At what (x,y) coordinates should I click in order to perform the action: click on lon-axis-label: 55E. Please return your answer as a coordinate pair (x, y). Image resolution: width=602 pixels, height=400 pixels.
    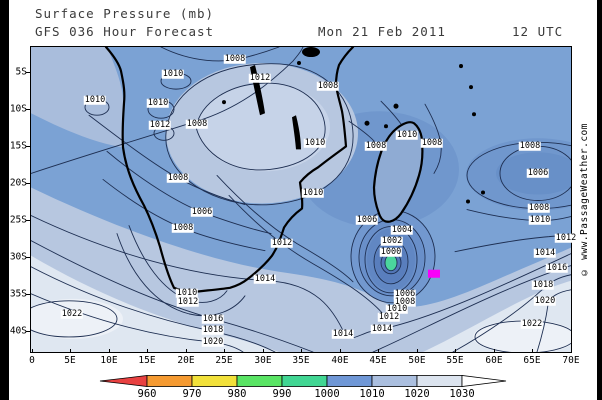
    Looking at the image, I should click on (455, 360).